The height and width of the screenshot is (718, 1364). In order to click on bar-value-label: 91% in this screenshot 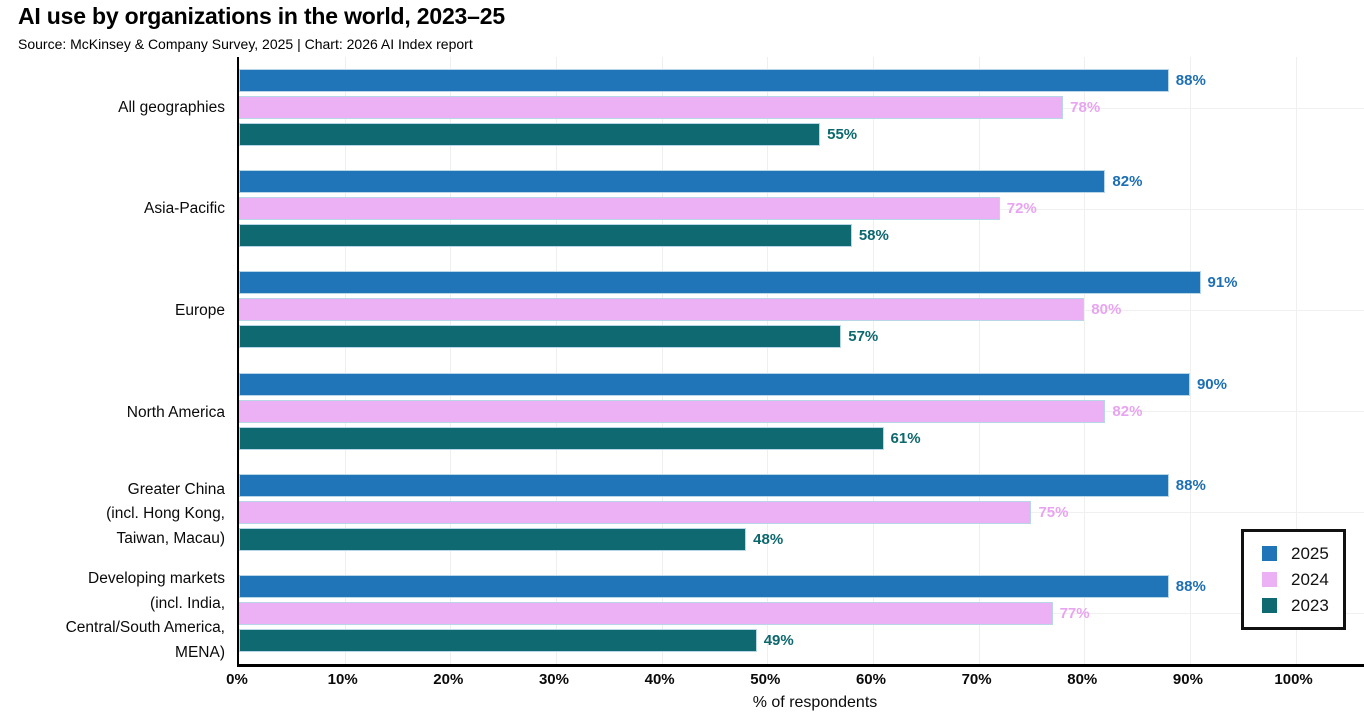, I will do `click(1222, 283)`.